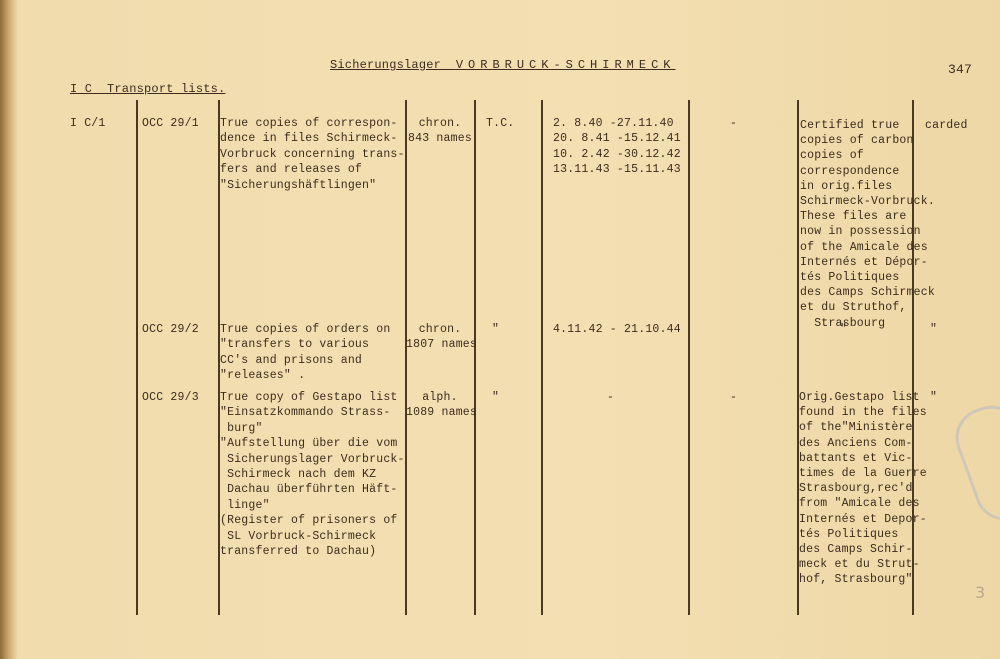 The image size is (1000, 659). Describe the element at coordinates (88, 123) in the screenshot. I see `ref-cell: I C/1` at that location.